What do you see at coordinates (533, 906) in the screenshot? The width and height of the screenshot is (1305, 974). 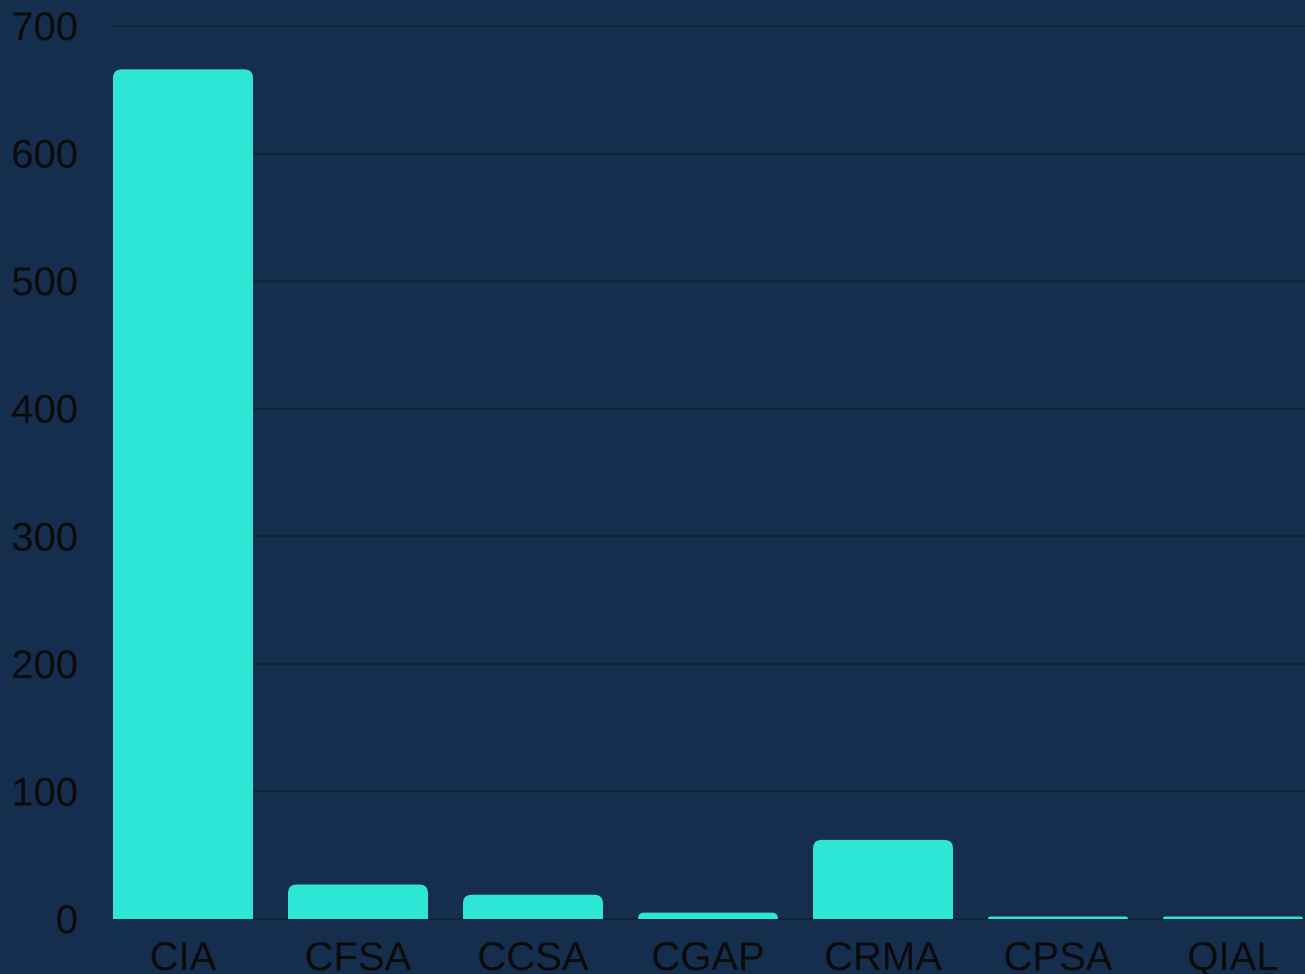 I see `bar-ccsa` at bounding box center [533, 906].